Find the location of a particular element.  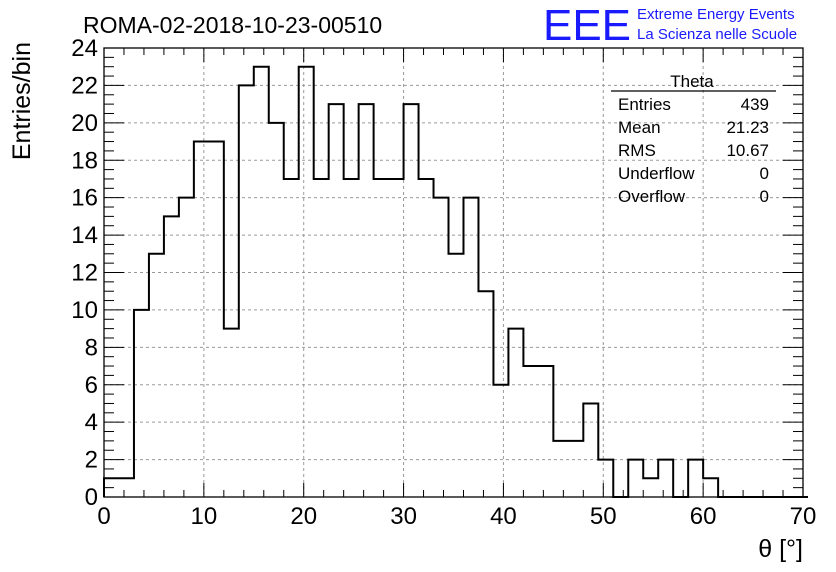

y-tick-label-9: 18 is located at coordinates (84, 160).